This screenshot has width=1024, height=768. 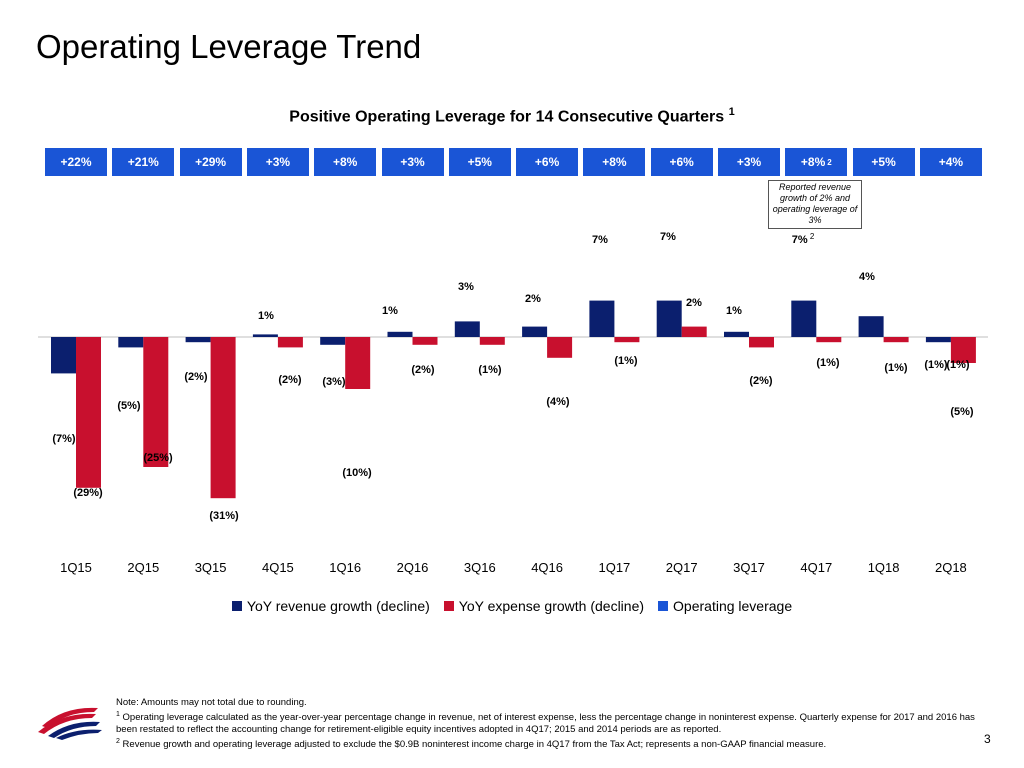 What do you see at coordinates (76, 162) in the screenshot?
I see `operating-leverage-1Q15: +22%` at bounding box center [76, 162].